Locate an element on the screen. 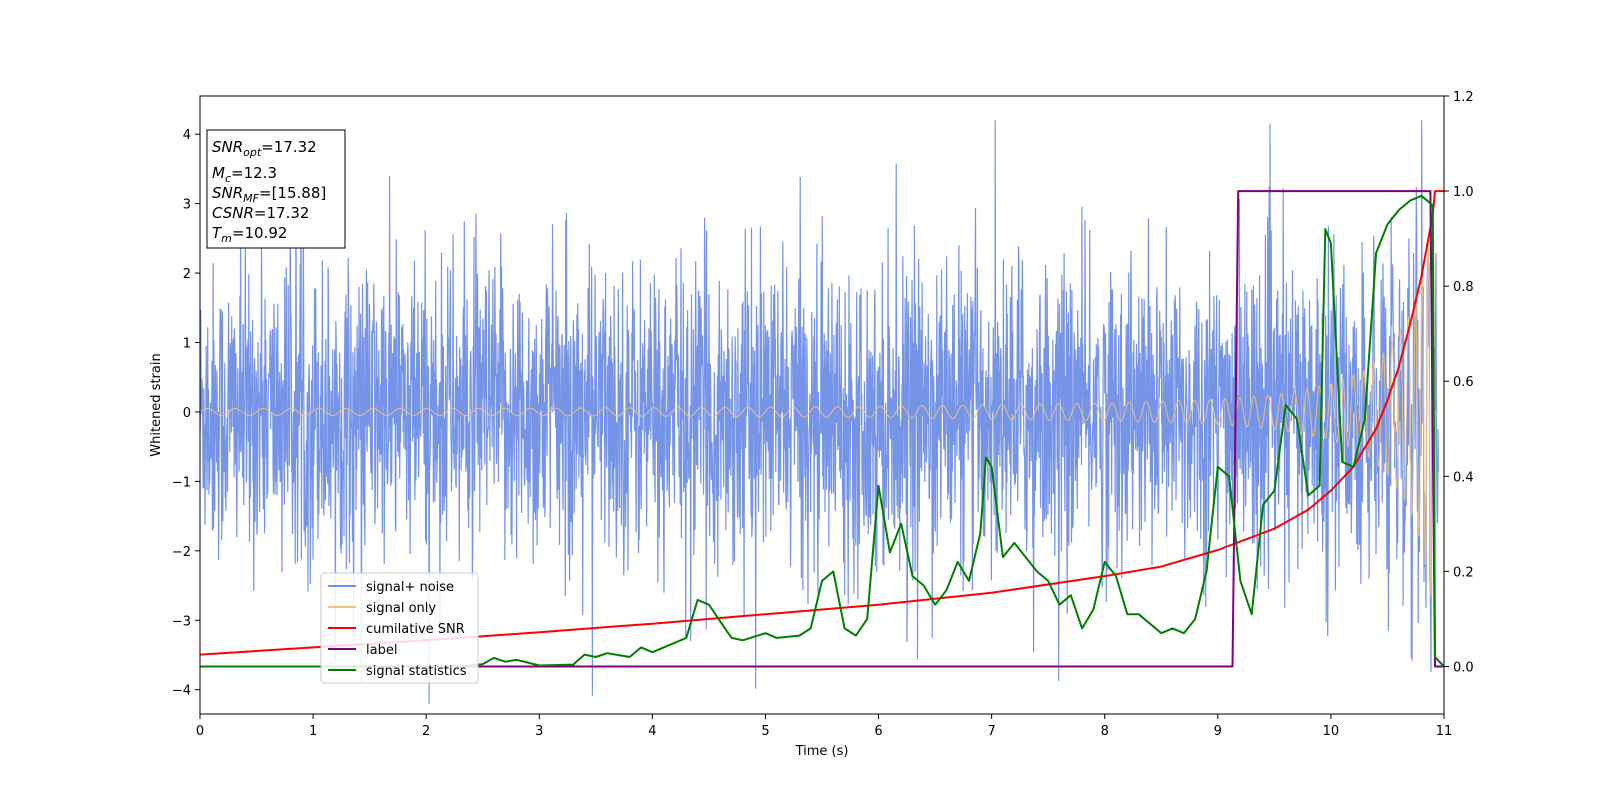 This screenshot has height=800, width=1600. y-tick-label: −2 is located at coordinates (181, 552).